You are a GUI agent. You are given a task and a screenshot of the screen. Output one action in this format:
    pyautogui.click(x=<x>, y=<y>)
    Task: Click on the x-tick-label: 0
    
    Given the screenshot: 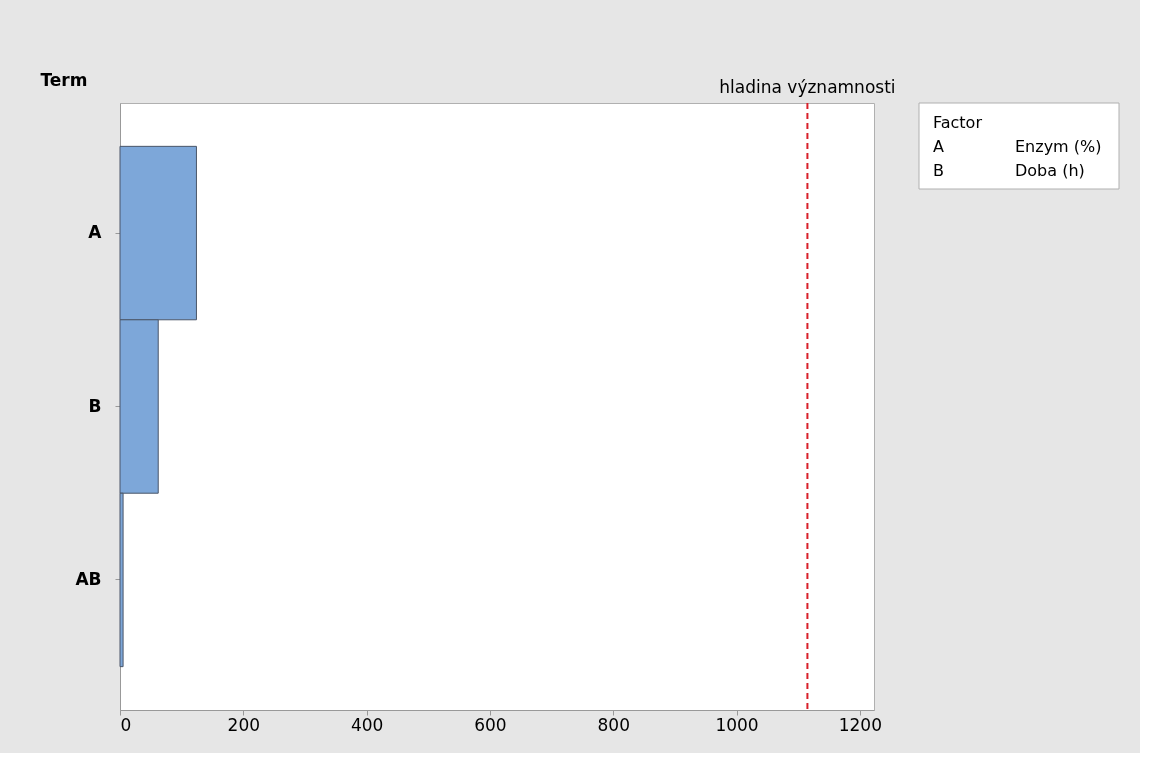 What is the action you would take?
    pyautogui.click(x=126, y=724)
    